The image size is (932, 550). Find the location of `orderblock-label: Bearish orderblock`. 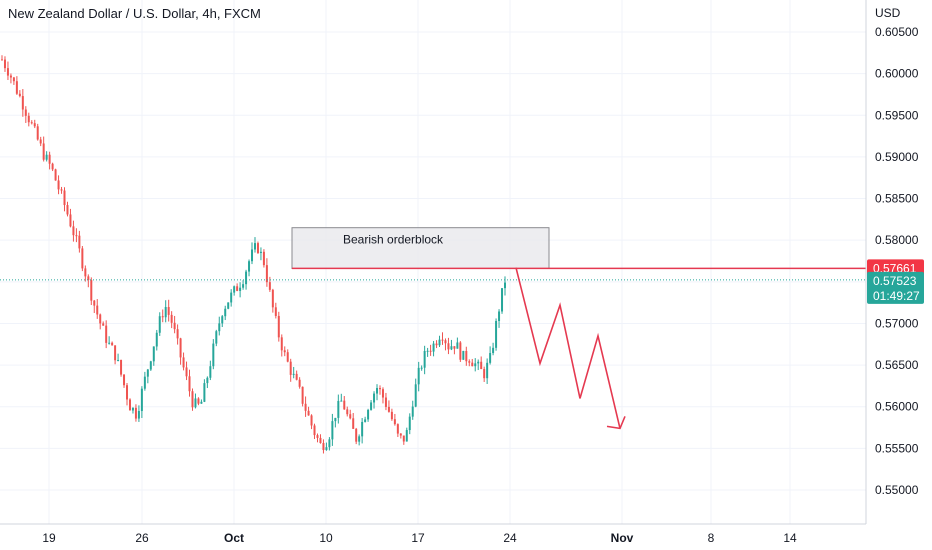

orderblock-label: Bearish orderblock is located at coordinates (393, 240).